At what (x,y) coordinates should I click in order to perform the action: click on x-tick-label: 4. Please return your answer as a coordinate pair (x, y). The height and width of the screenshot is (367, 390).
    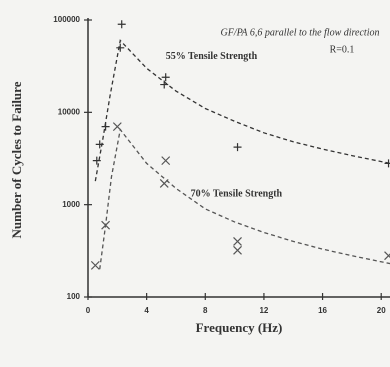
    Looking at the image, I should click on (146, 310).